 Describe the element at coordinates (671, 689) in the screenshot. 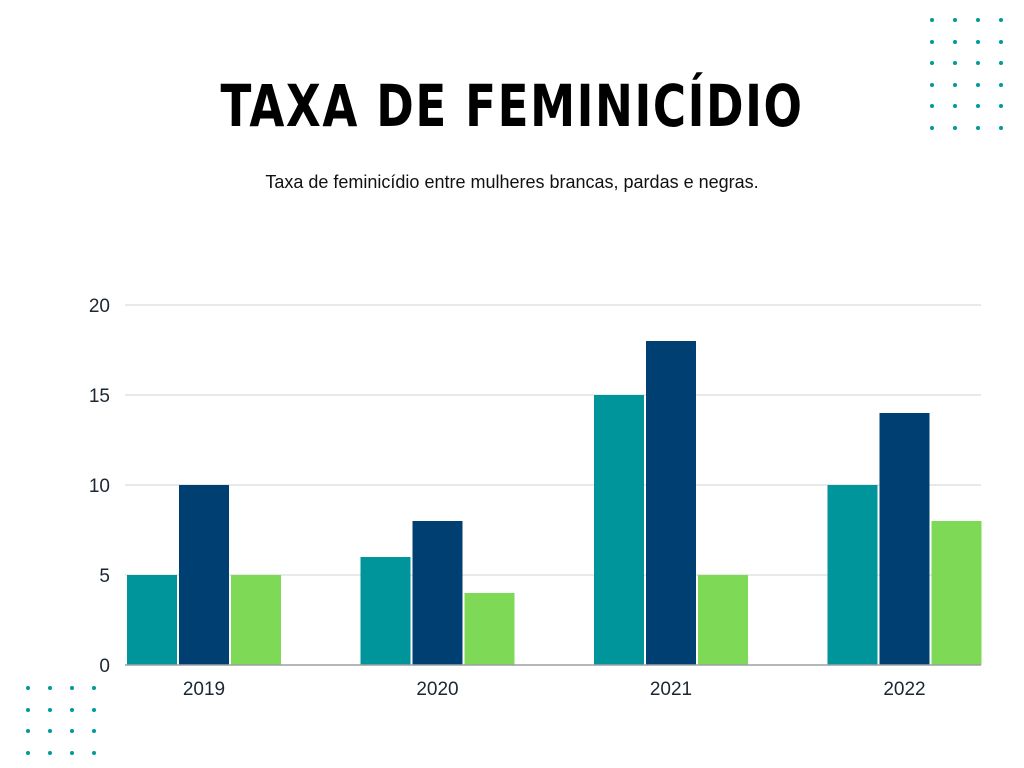

I see `x-tick-label: 2021` at that location.